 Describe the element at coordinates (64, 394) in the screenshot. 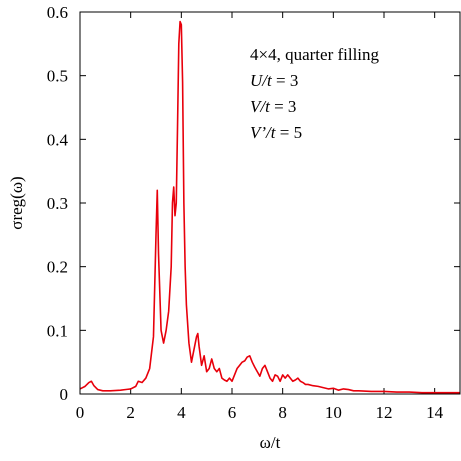

I see `y-tick-label: 0` at that location.